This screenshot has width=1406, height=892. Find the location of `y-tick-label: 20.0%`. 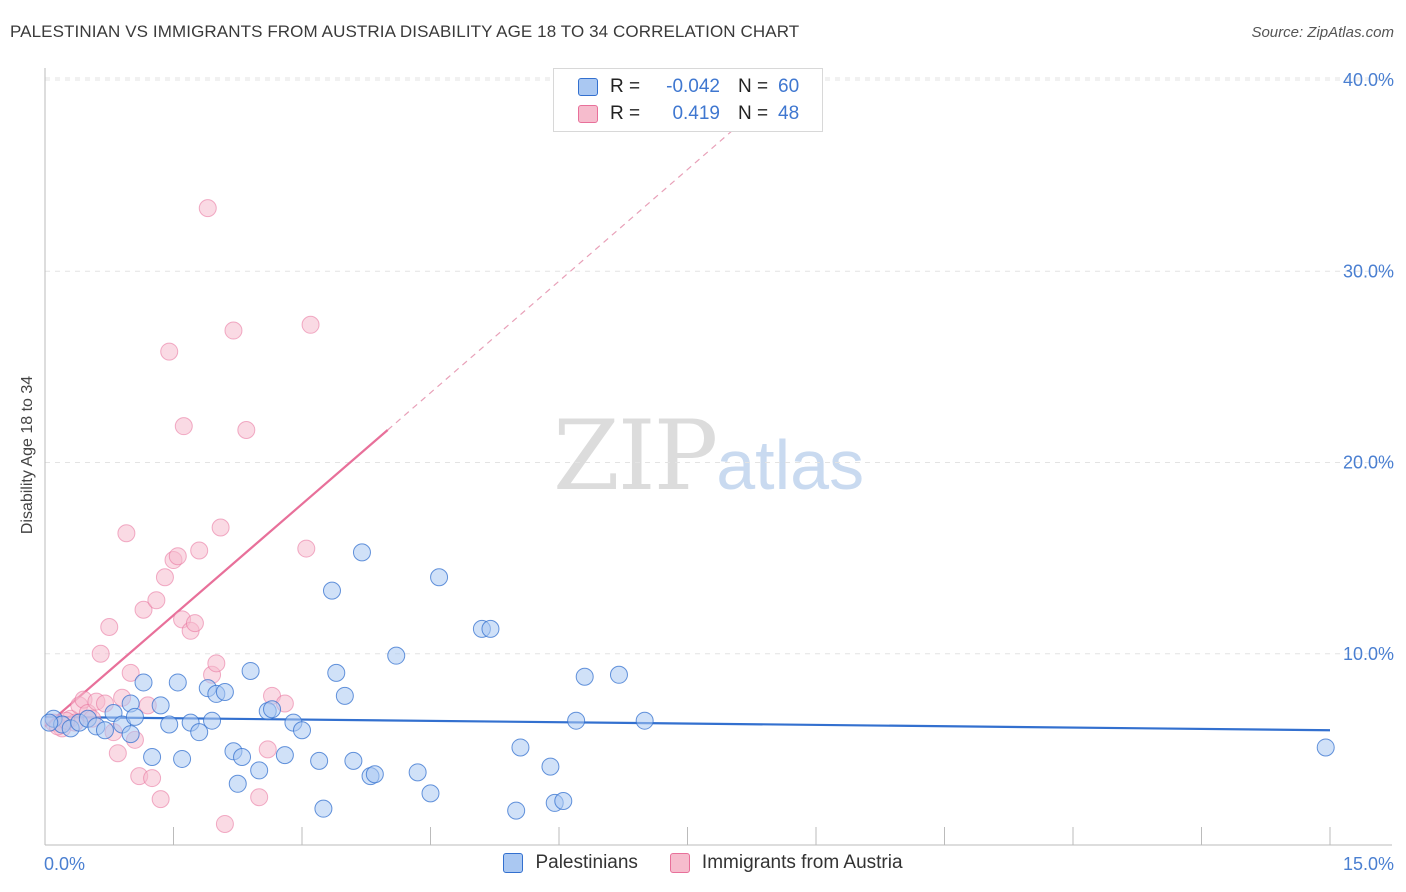

y-tick-label: 20.0% is located at coordinates (1368, 463).